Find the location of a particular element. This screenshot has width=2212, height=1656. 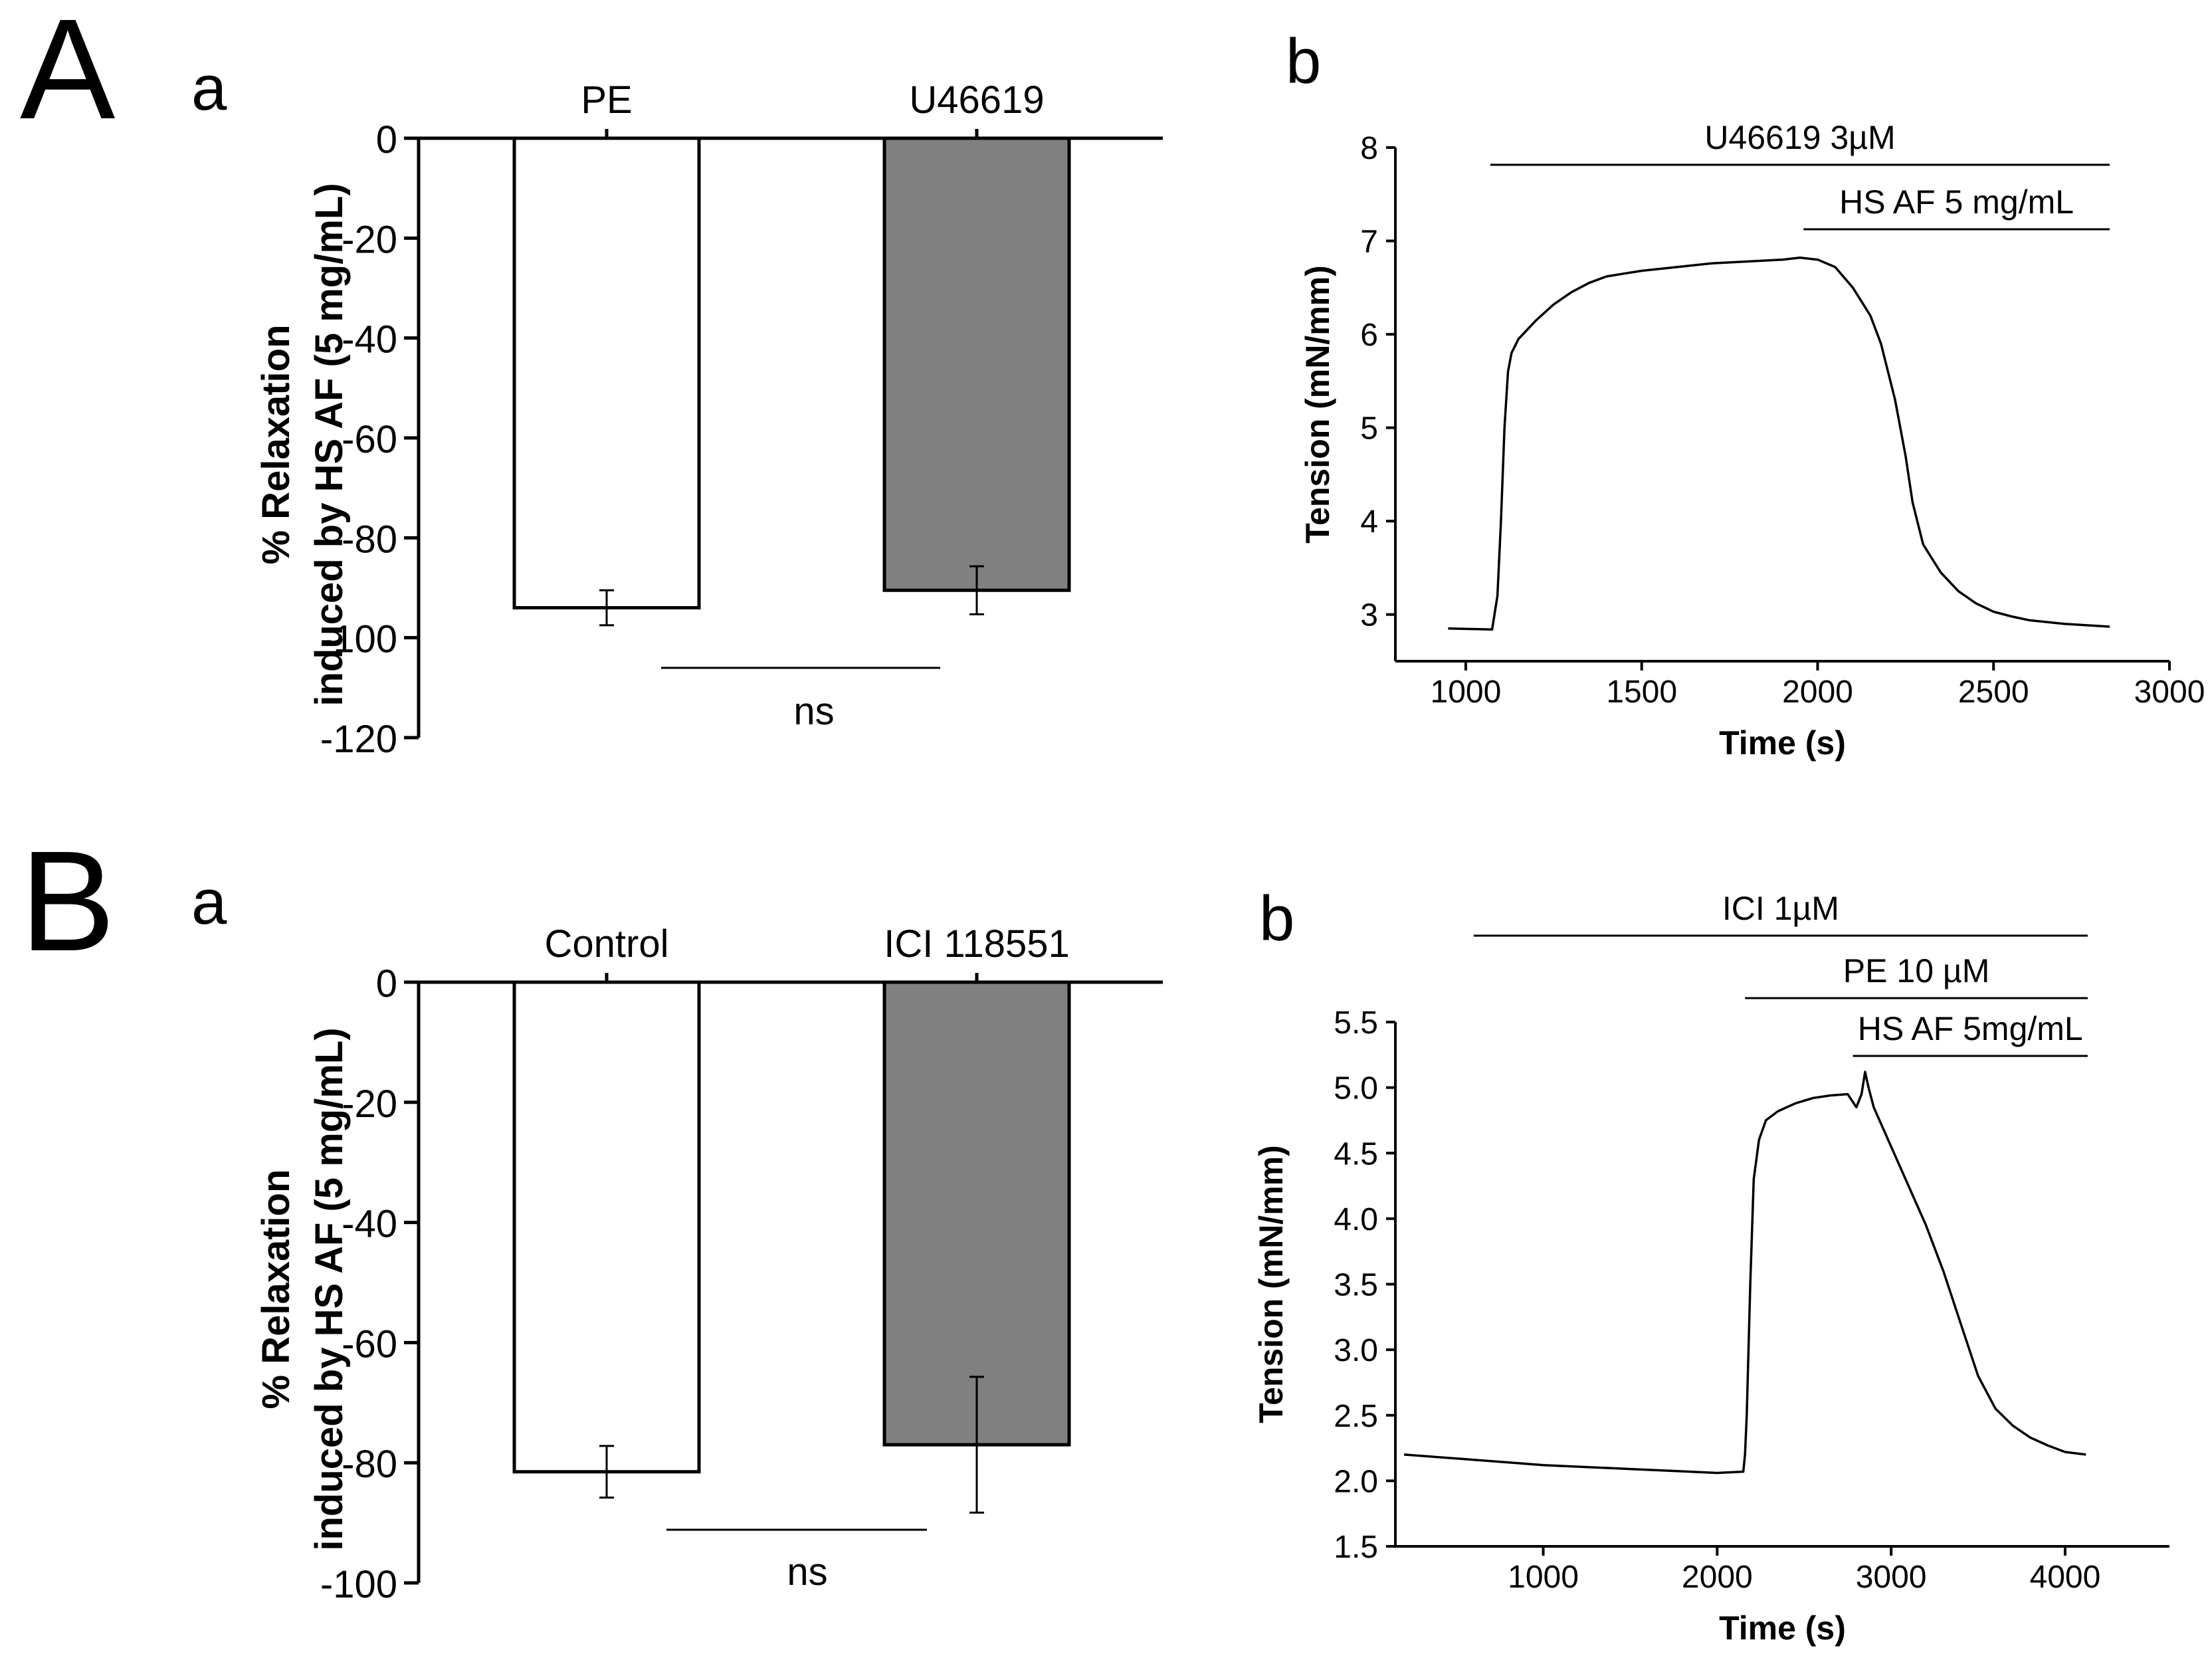

panel-label-B: B is located at coordinates (67, 901).